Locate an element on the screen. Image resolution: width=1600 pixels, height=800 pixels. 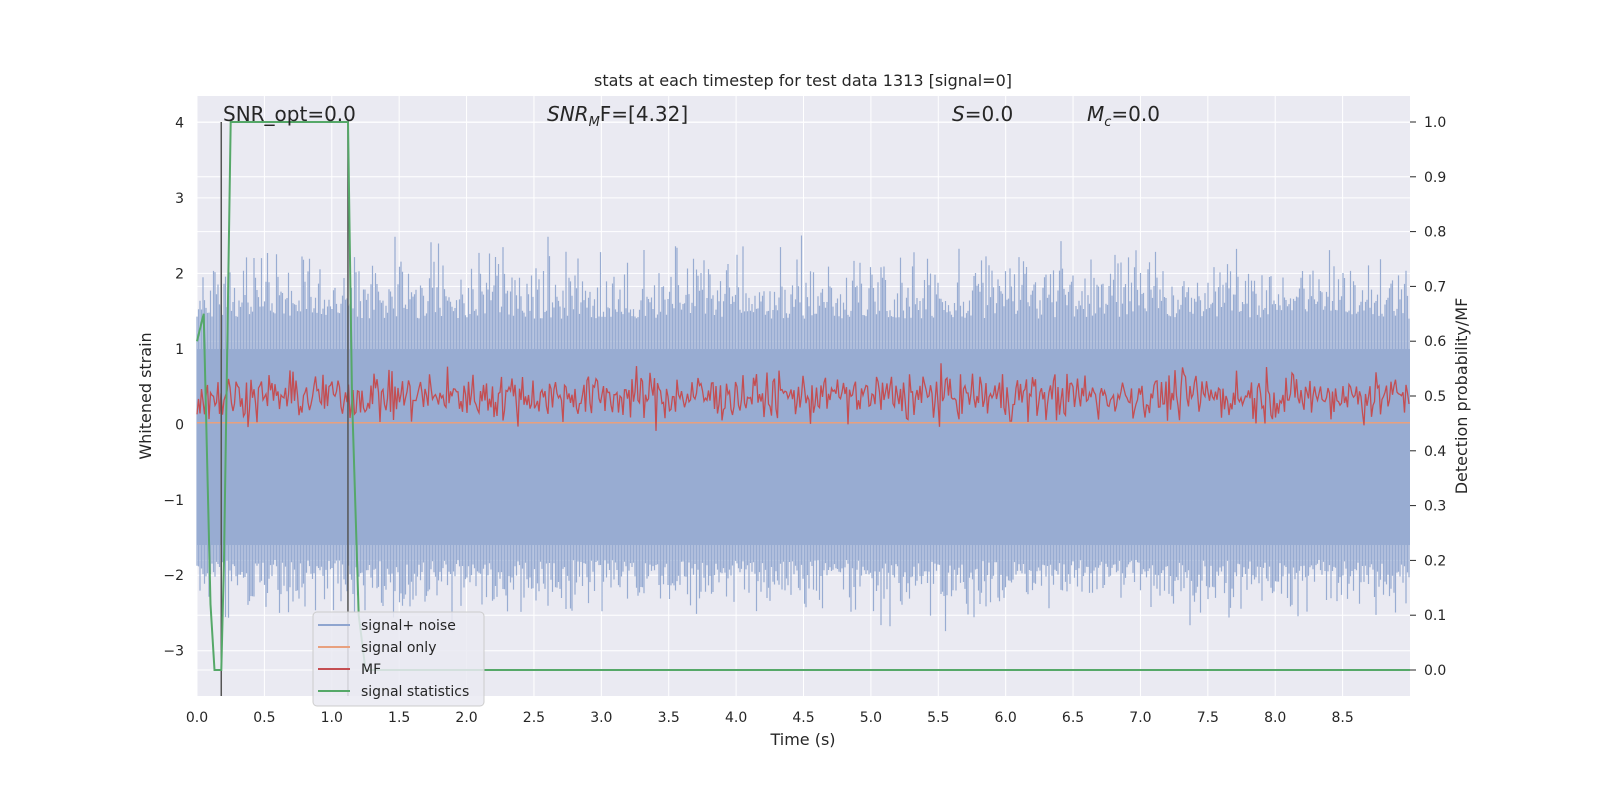
x-tick-label: 0.5 is located at coordinates (264, 718).